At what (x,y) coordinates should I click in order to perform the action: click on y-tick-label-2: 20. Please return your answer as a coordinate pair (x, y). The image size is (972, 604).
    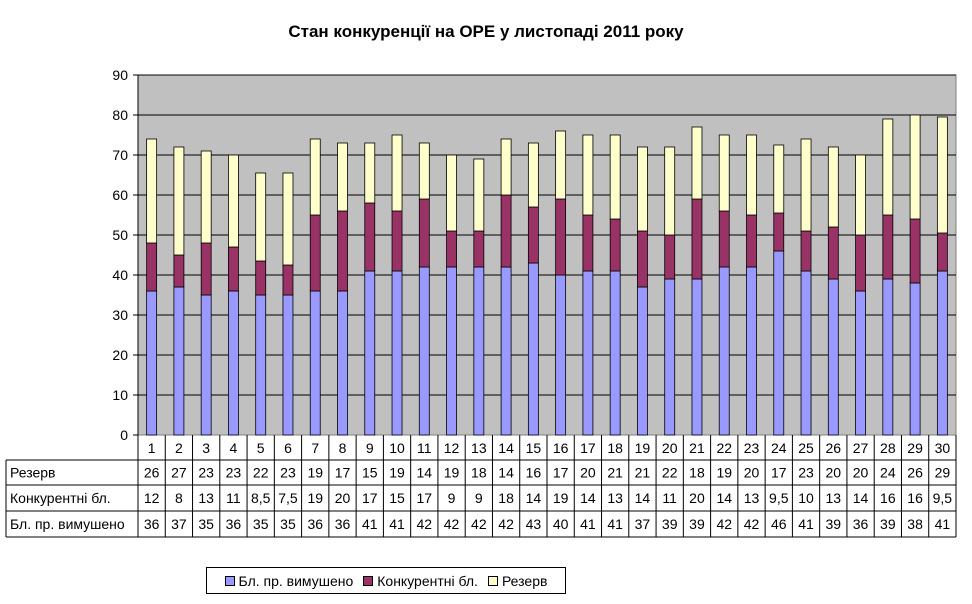
    Looking at the image, I should click on (120, 355).